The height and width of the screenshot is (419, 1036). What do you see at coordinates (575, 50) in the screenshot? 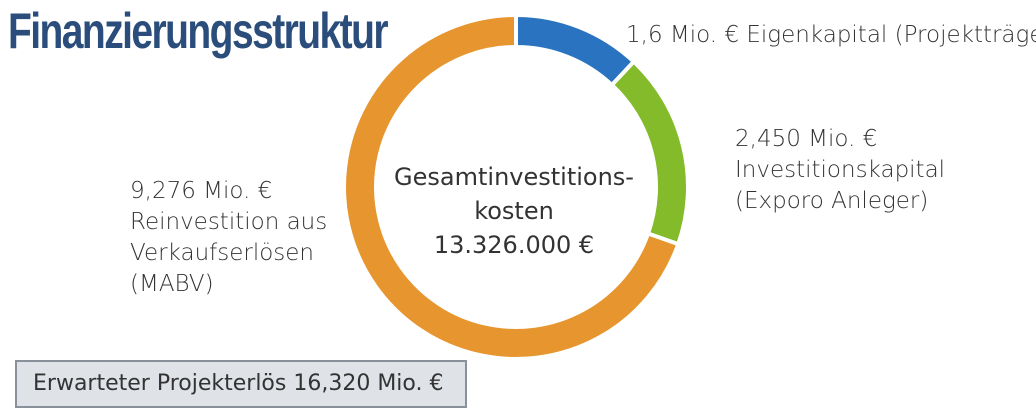
I see `slice-eigenkapital` at bounding box center [575, 50].